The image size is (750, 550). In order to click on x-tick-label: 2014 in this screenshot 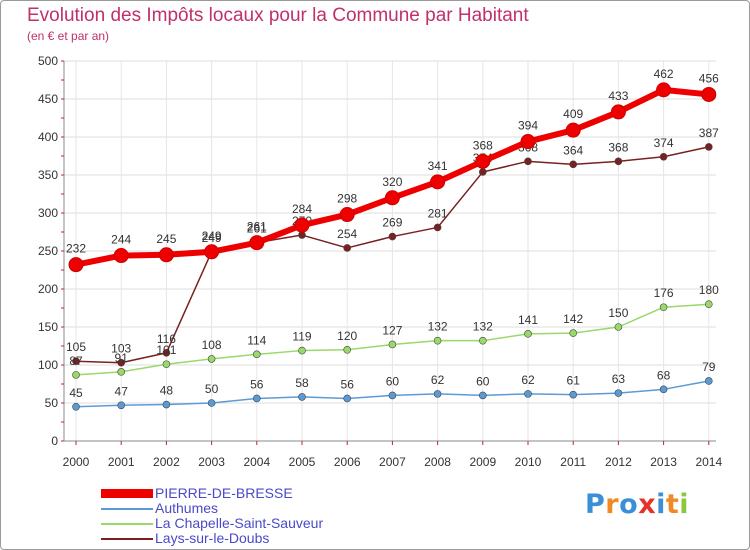, I will do `click(708, 462)`.